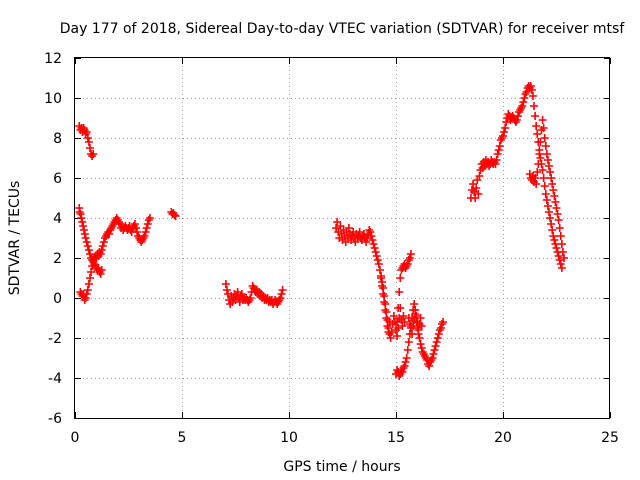 This screenshot has height=480, width=640. What do you see at coordinates (182, 438) in the screenshot?
I see `x-tick-label: 5` at bounding box center [182, 438].